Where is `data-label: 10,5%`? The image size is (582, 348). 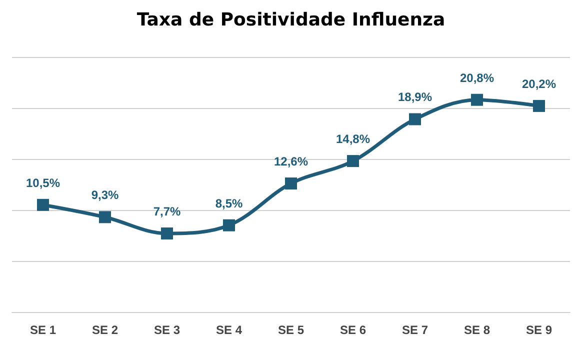
data-label: 10,5% is located at coordinates (43, 183).